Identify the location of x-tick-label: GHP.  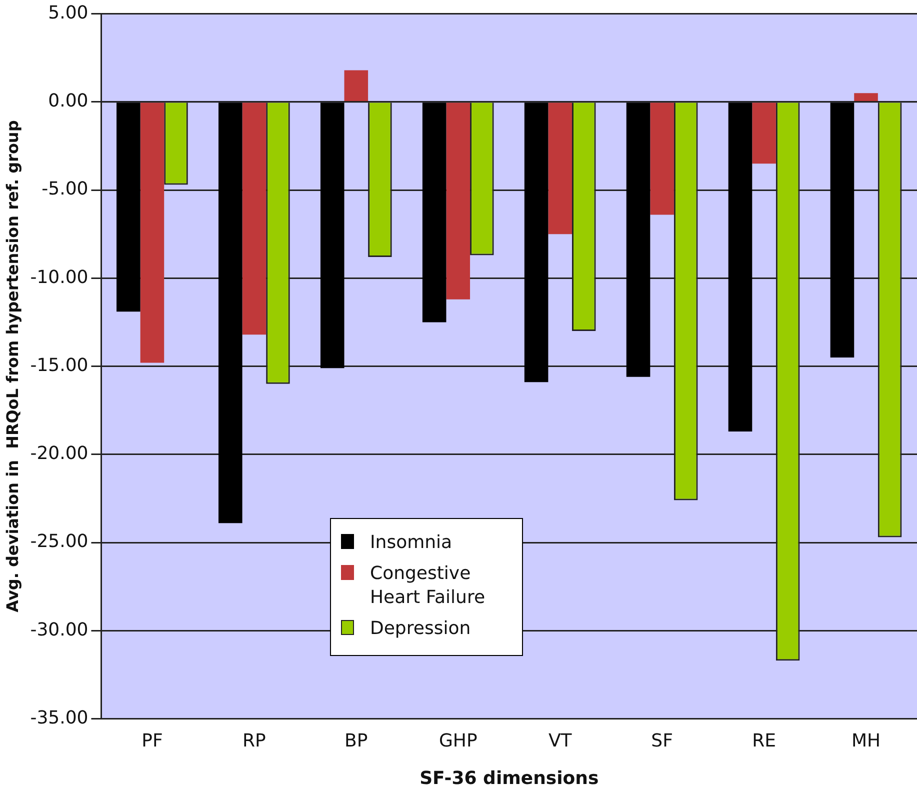
(458, 741).